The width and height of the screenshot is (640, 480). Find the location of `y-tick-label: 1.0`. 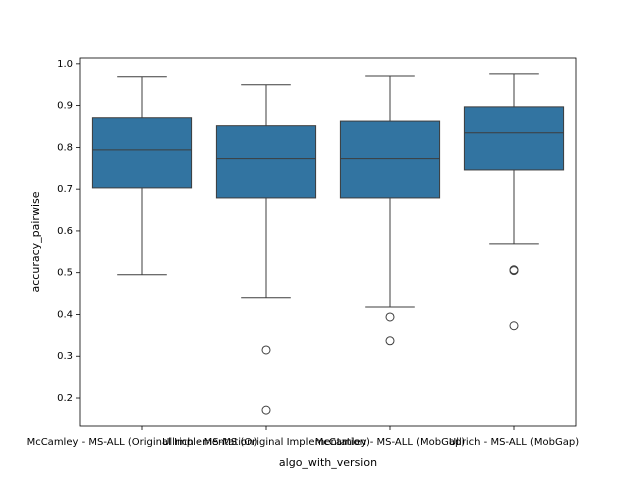

y-tick-label: 1.0 is located at coordinates (65, 64).